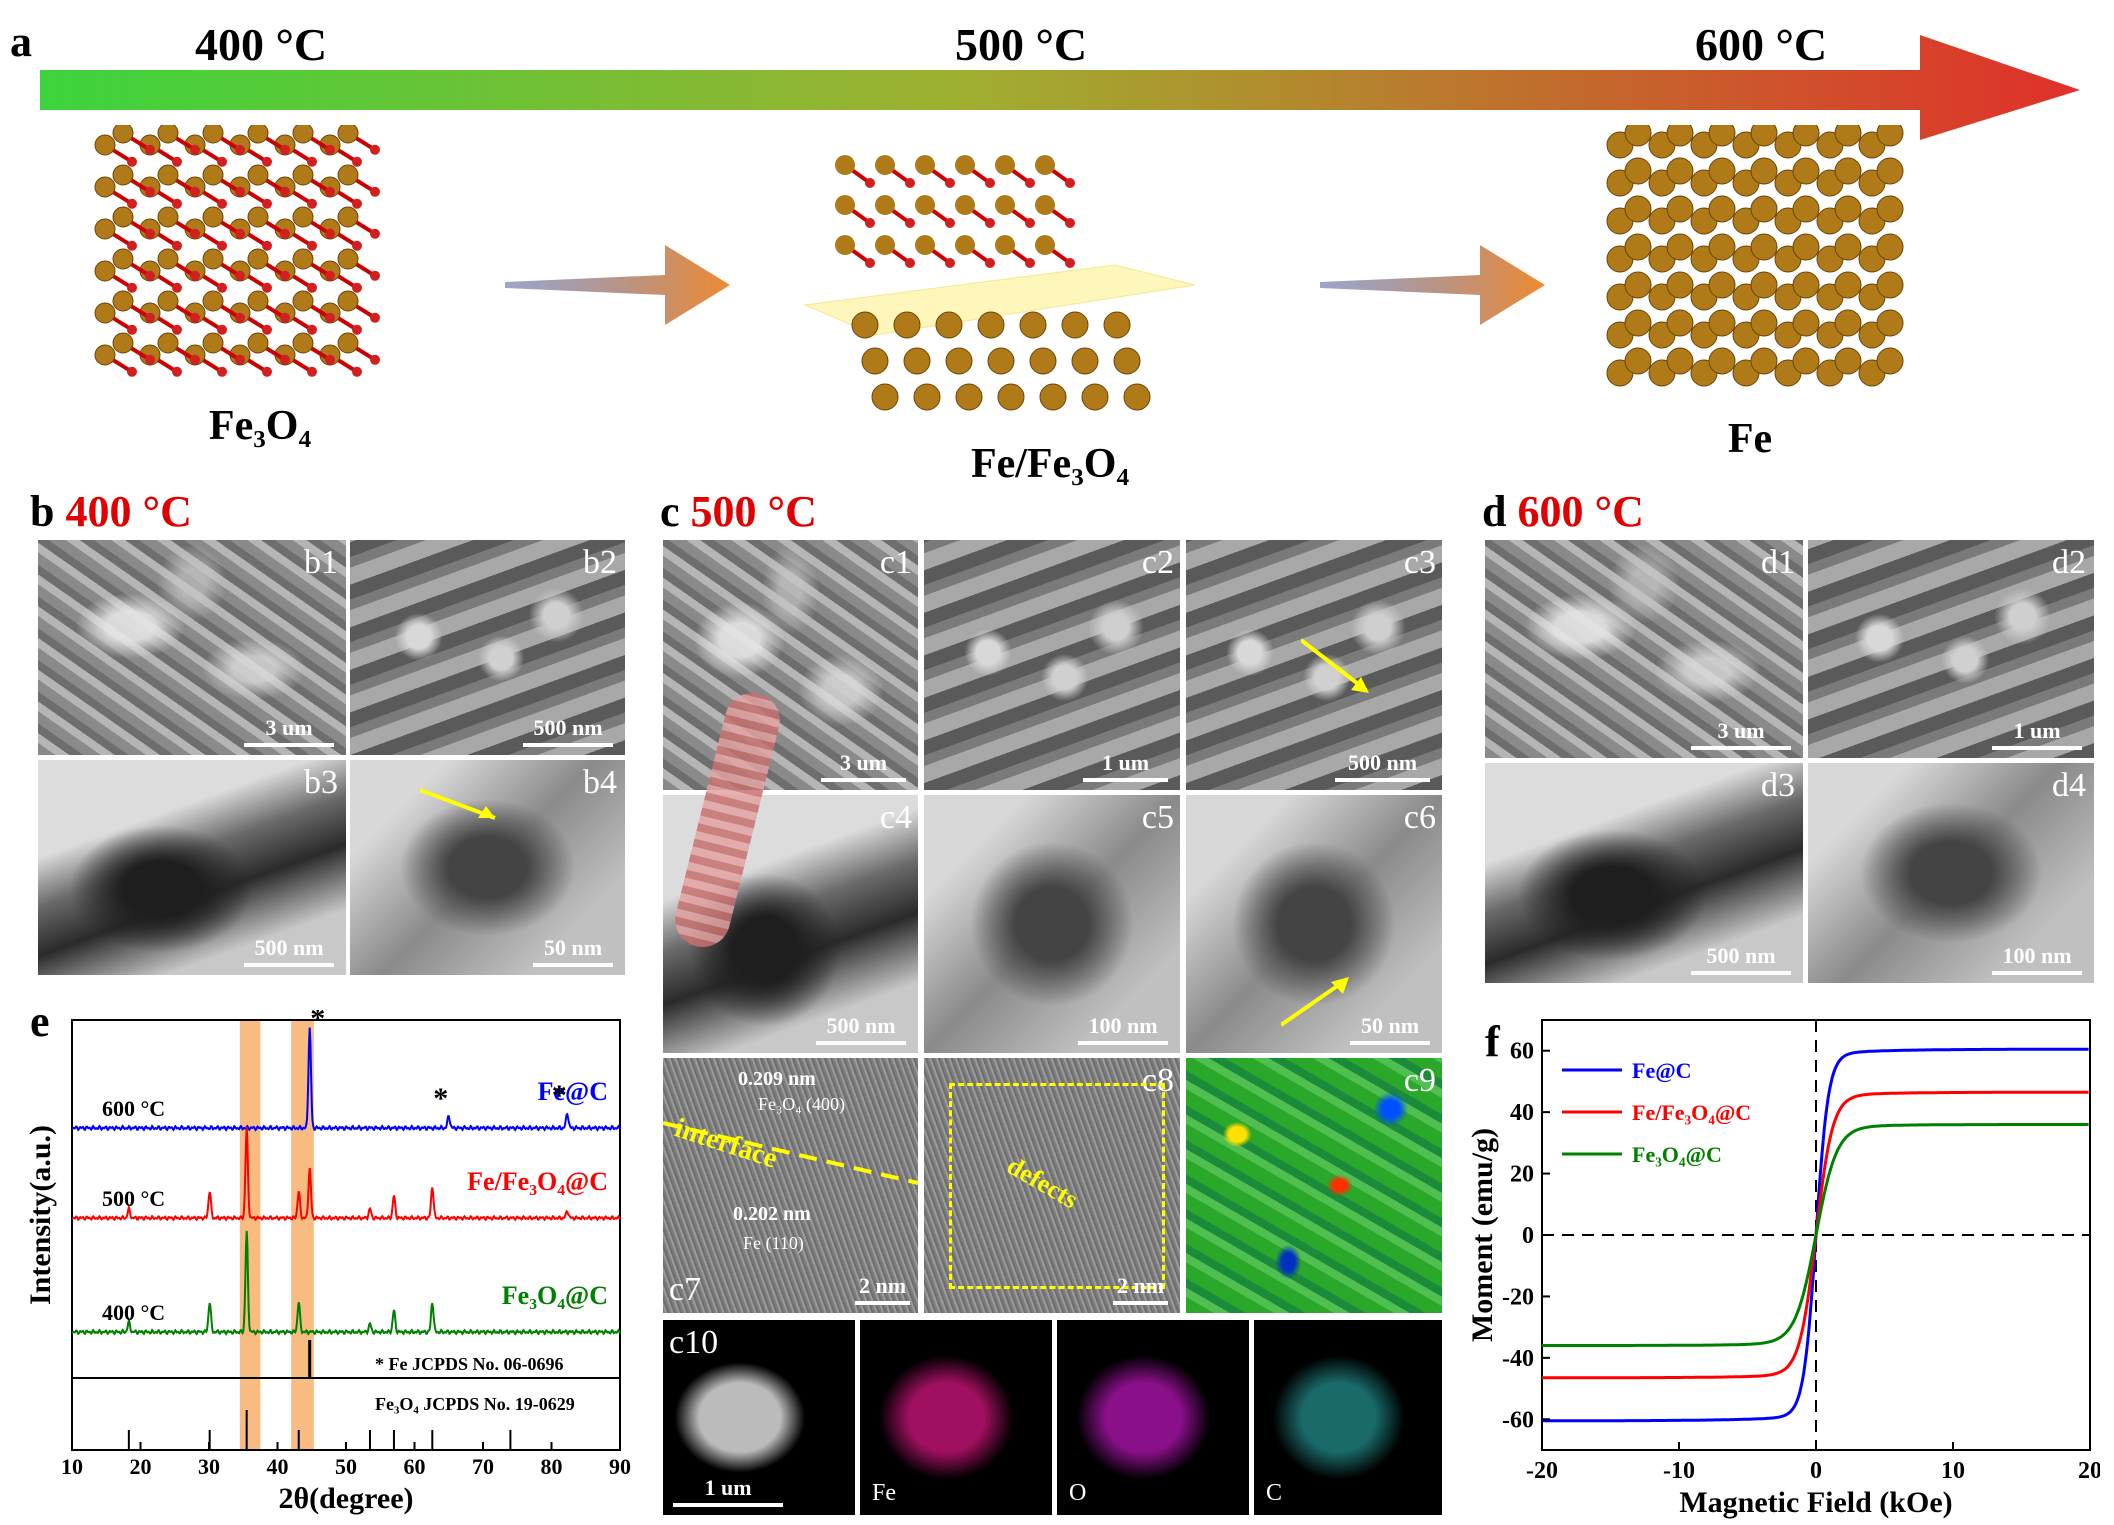 Image resolution: width=2114 pixels, height=1525 pixels. I want to click on x-tick-label: 60, so click(415, 1466).